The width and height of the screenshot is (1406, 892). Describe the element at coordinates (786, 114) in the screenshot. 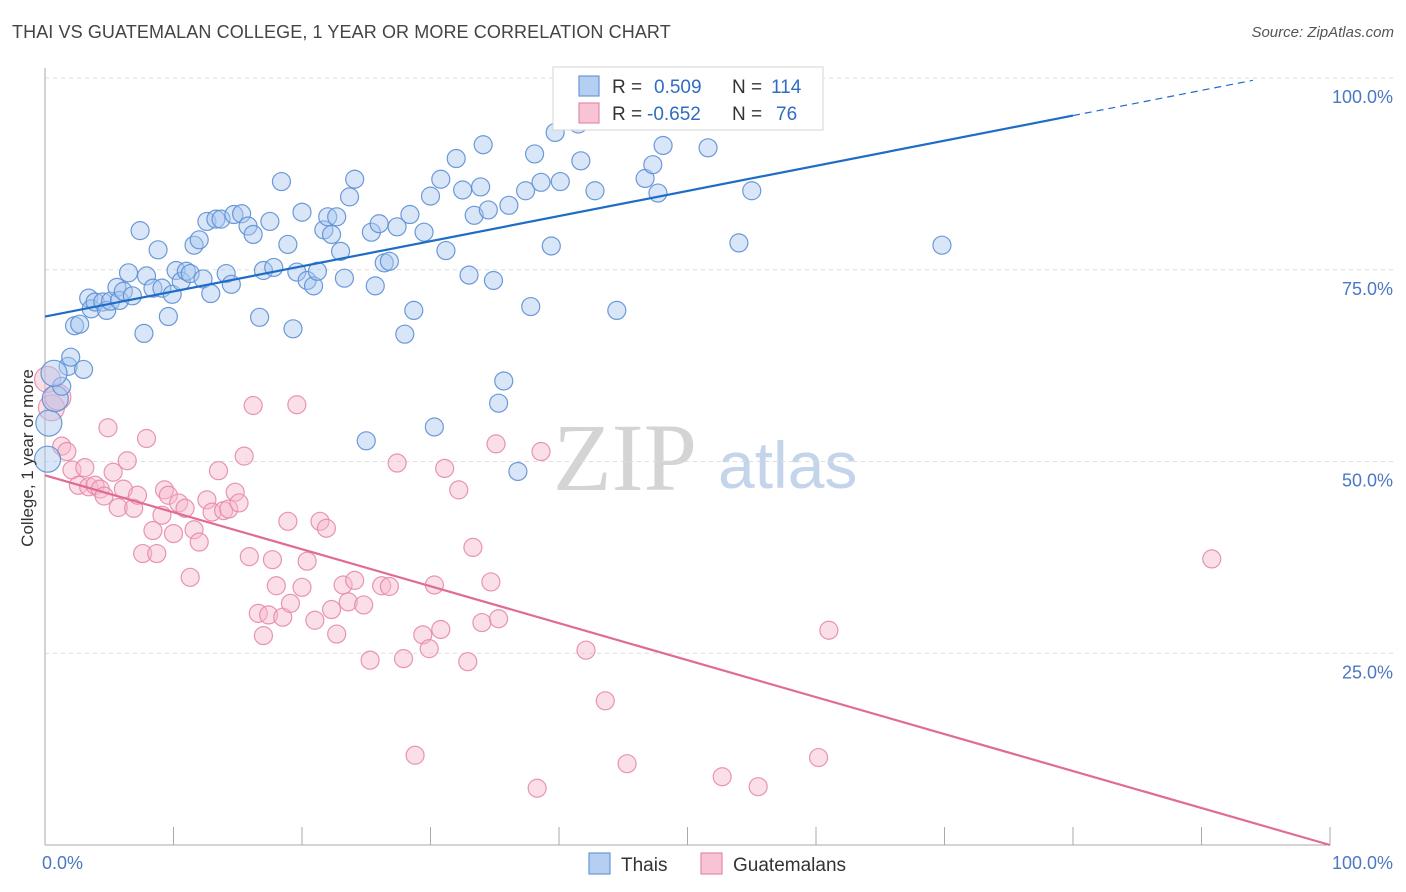

I see `legend-n-value-guatemalans: 76` at that location.